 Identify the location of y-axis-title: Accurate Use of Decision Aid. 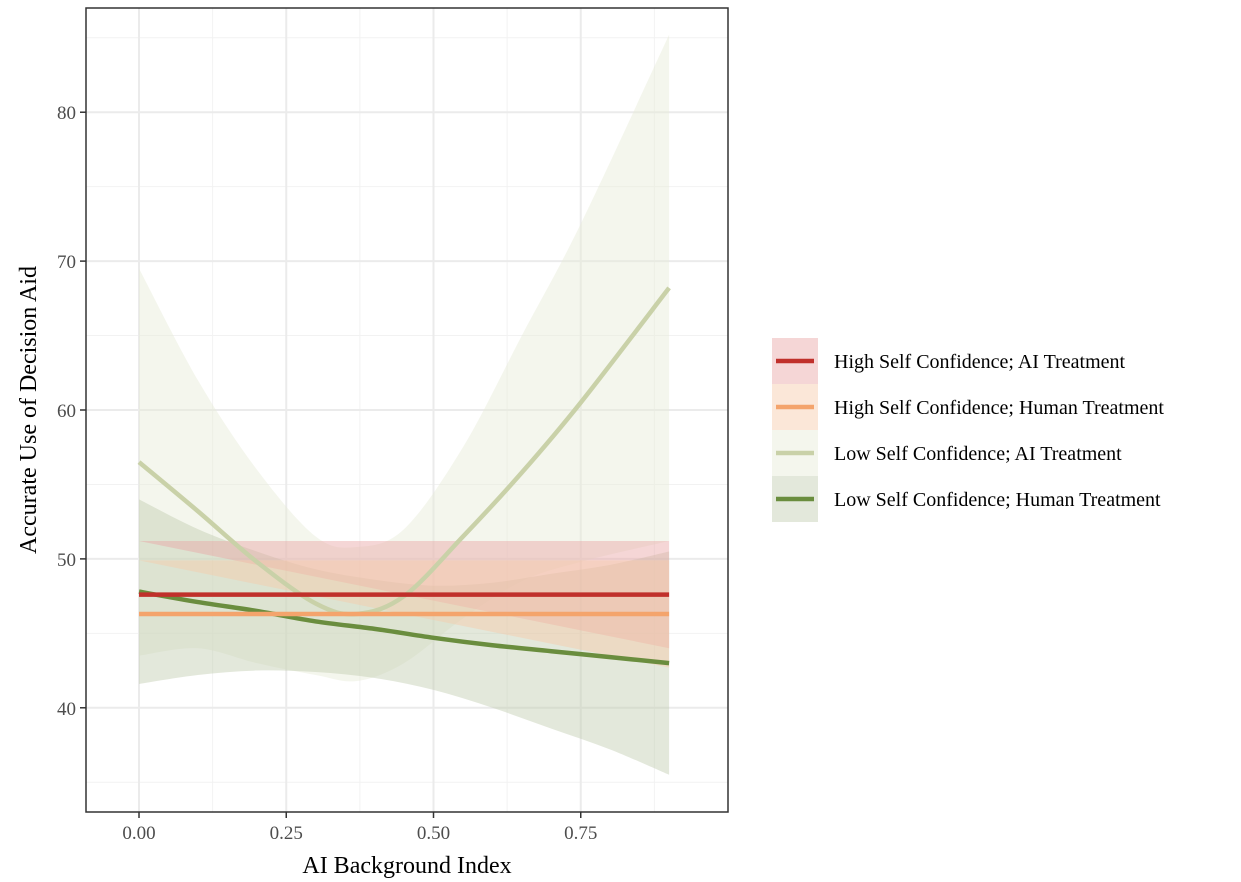
(29, 410).